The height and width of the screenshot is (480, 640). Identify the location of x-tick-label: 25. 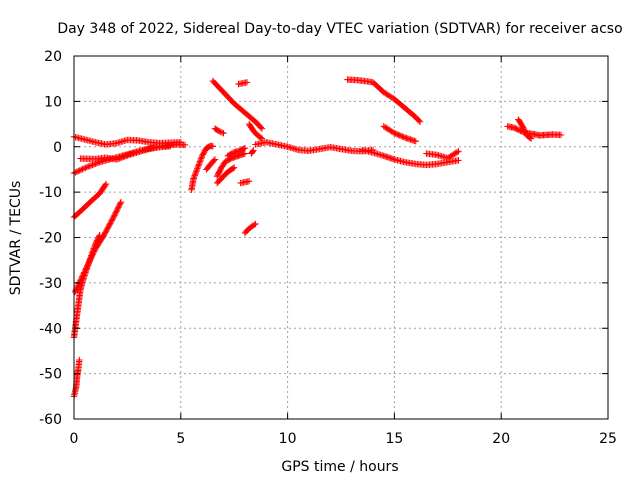
(608, 439).